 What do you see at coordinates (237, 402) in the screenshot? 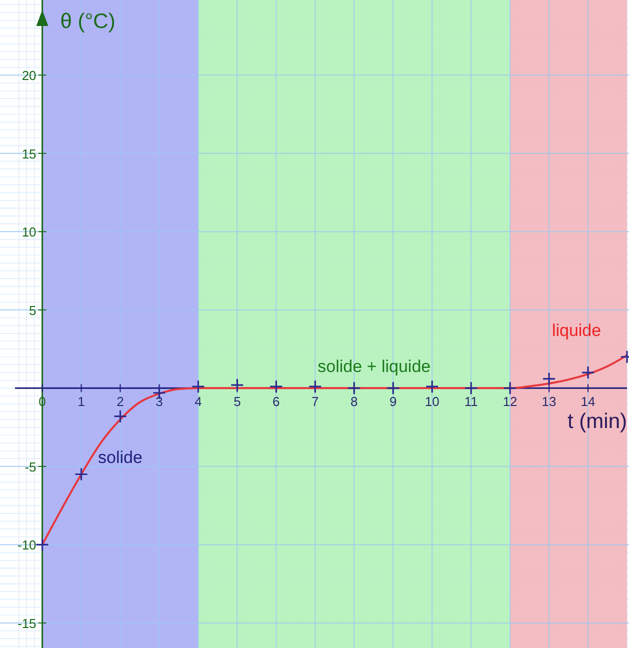
I see `x-tick-label: 5` at bounding box center [237, 402].